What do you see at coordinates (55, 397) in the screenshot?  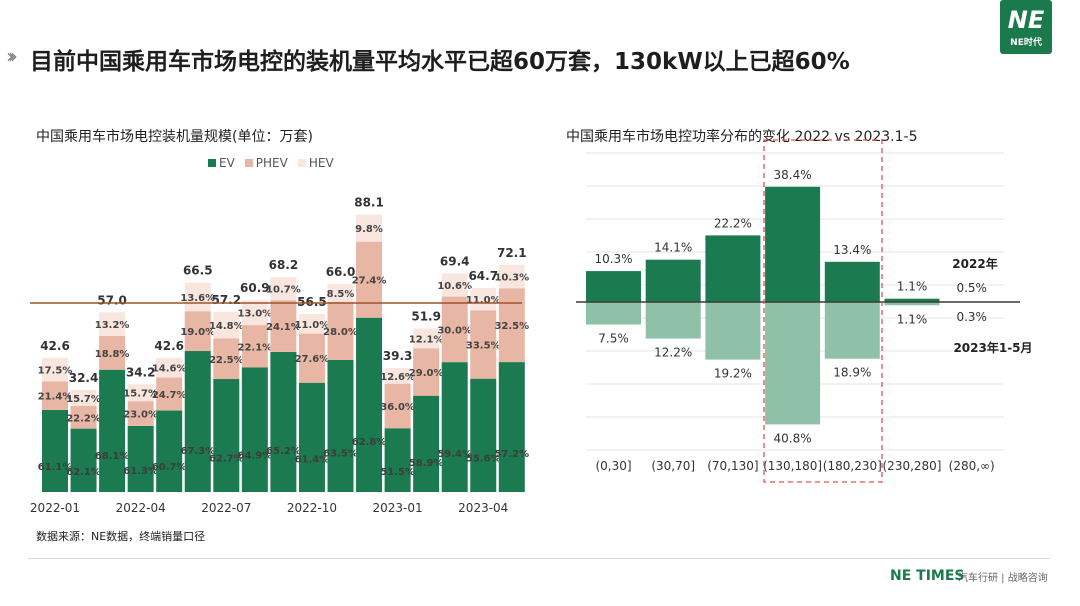 I see `data-label-phev: 21.4%` at bounding box center [55, 397].